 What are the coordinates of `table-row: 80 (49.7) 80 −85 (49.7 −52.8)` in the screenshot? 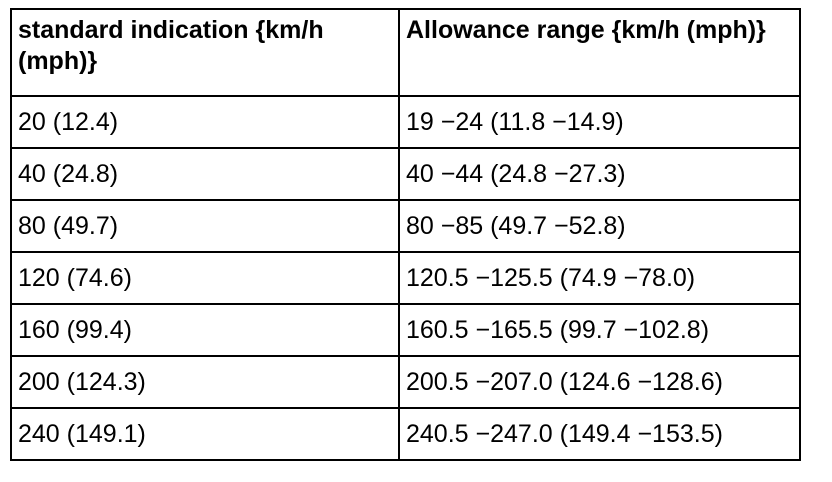 It's located at (405, 226).